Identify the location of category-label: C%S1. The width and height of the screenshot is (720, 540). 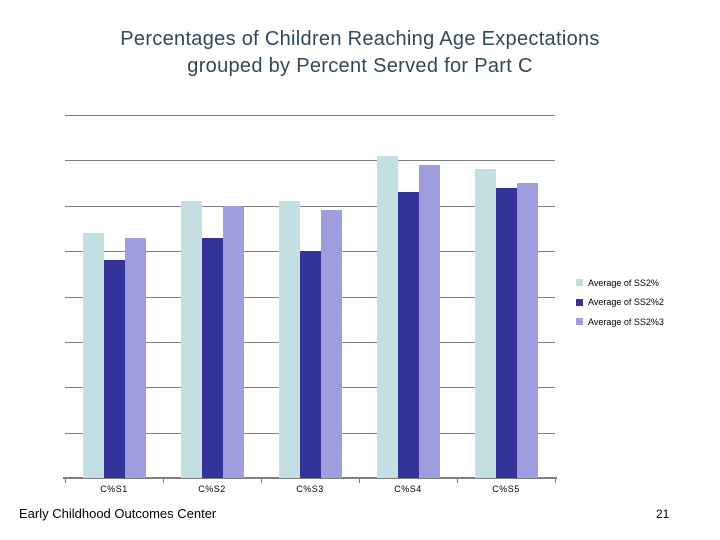
(114, 489).